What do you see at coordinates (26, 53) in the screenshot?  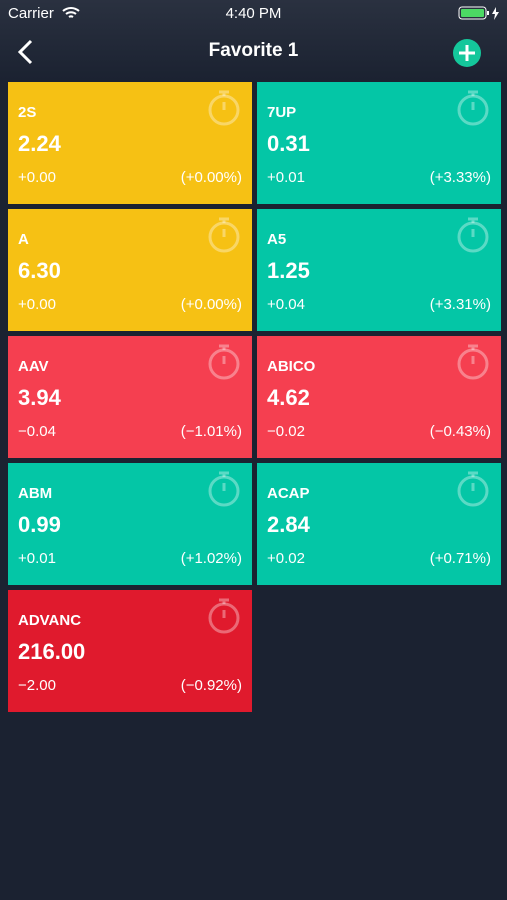 I see `back-button` at bounding box center [26, 53].